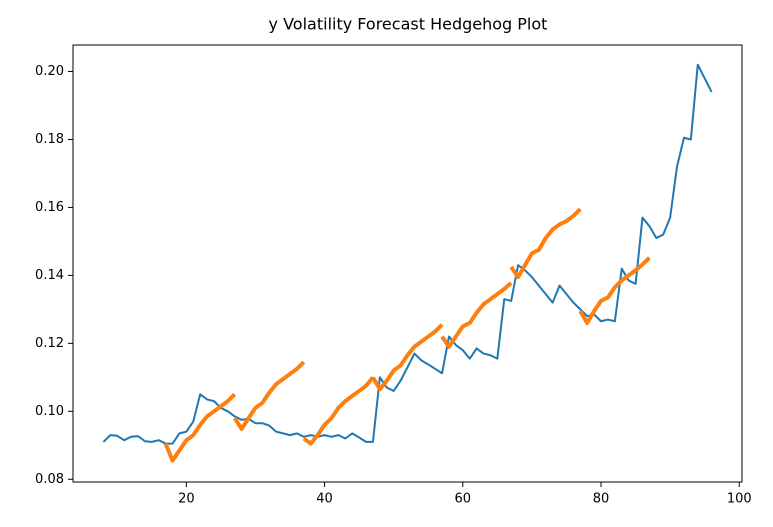 Image resolution: width=773 pixels, height=527 pixels. What do you see at coordinates (49, 207) in the screenshot?
I see `y-tick-label: 0.16` at bounding box center [49, 207].